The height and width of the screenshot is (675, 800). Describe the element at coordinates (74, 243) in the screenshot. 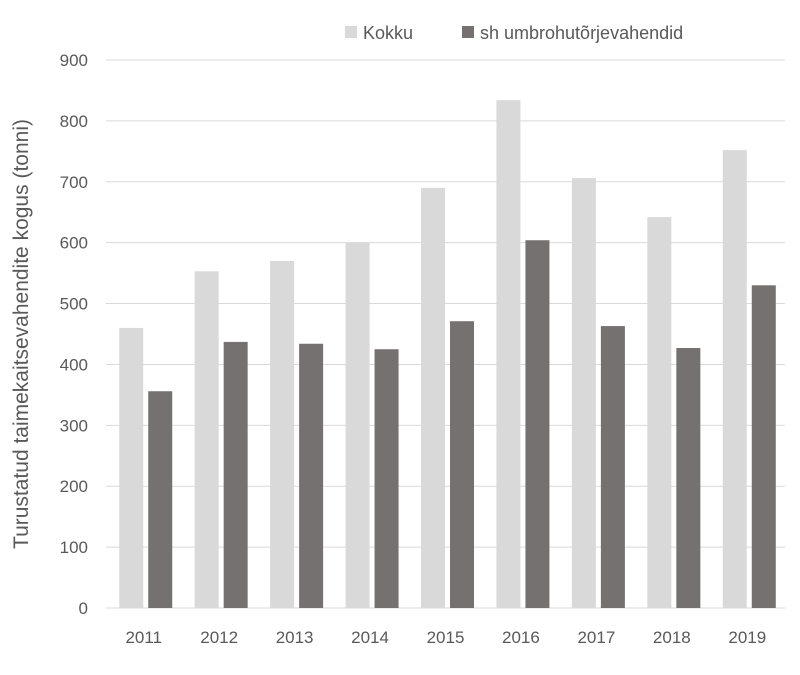

I see `y-tick-label: 600` at that location.